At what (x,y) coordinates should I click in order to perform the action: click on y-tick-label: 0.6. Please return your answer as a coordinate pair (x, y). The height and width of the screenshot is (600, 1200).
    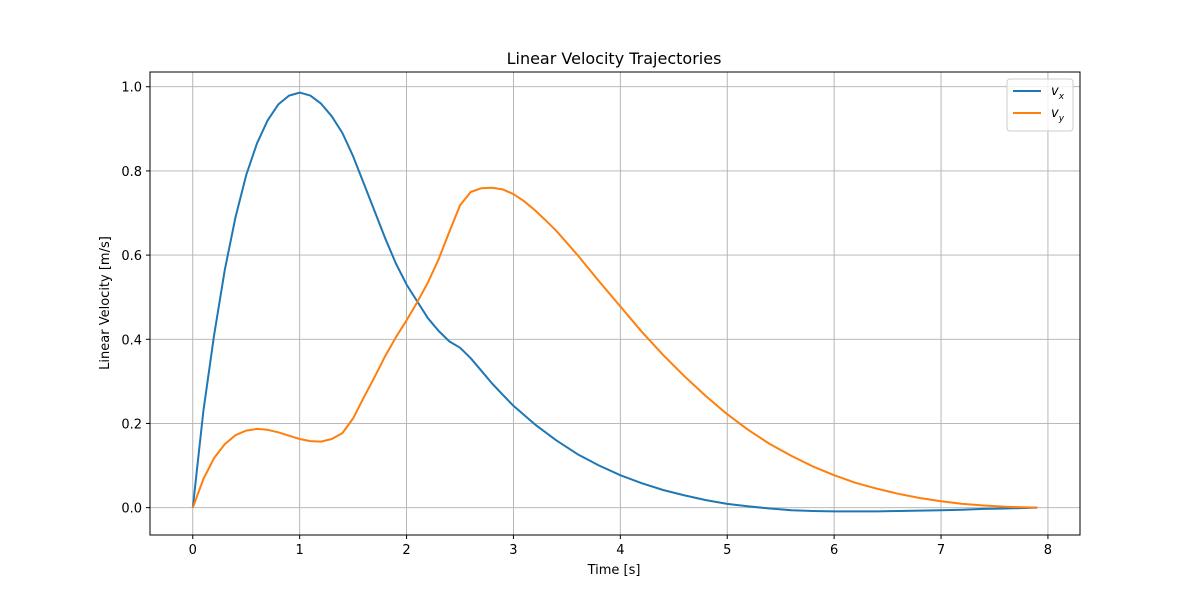
    Looking at the image, I should click on (131, 256).